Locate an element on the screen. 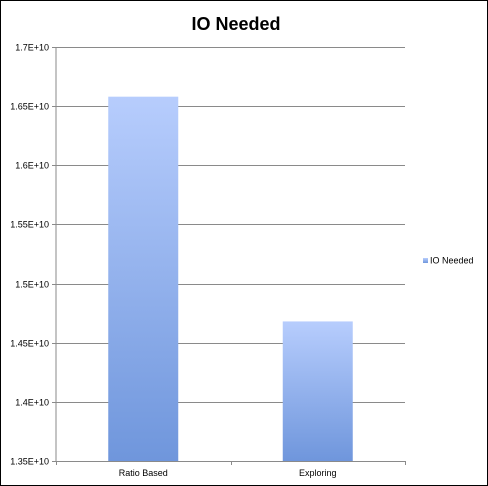  y-tick-label: 1.45E+10 is located at coordinates (29, 344).